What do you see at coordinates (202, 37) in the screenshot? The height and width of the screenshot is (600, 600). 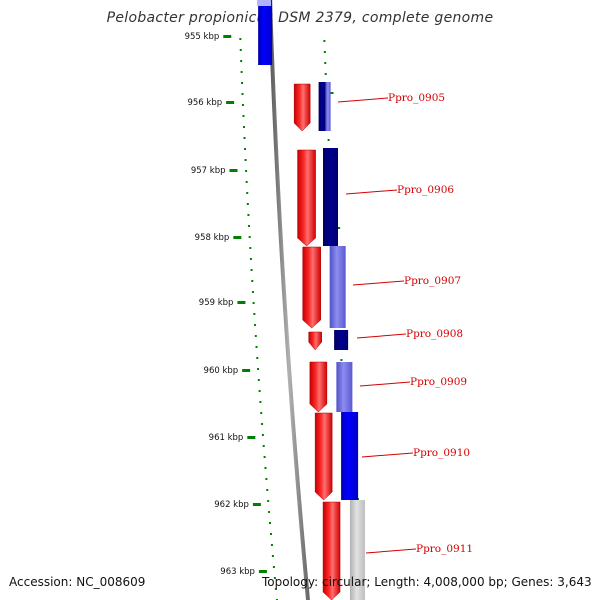 I see `kbp-label: 955 kbp` at bounding box center [202, 37].